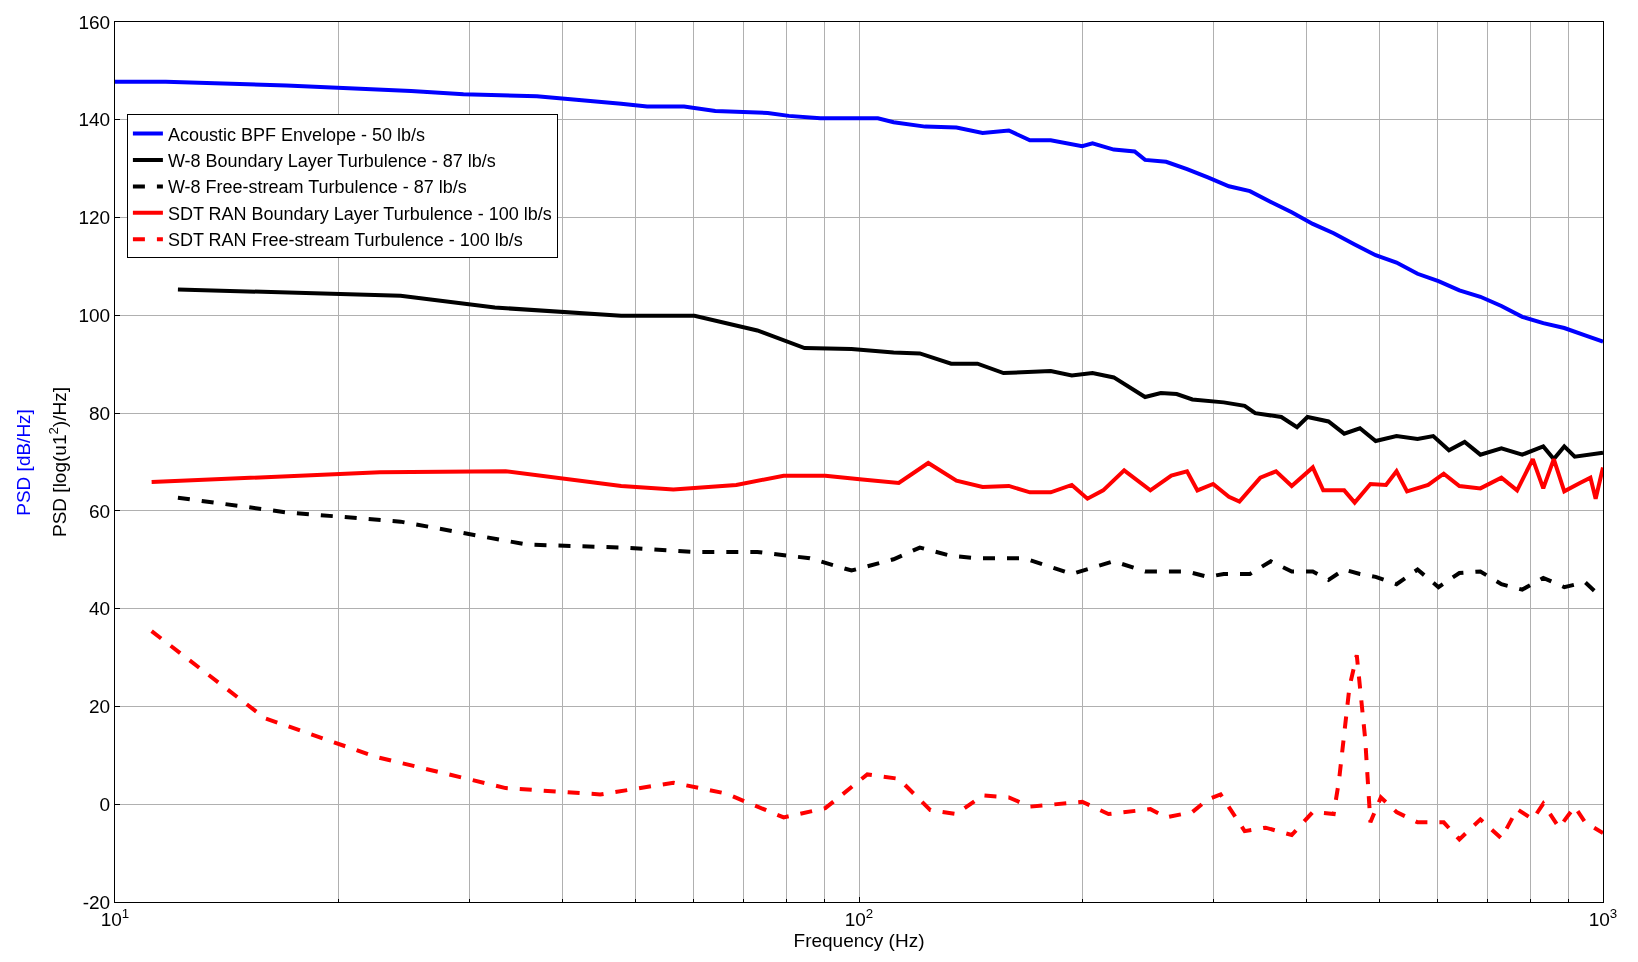  What do you see at coordinates (859, 917) in the screenshot?
I see `x-tick-label: 10$^{2}$` at bounding box center [859, 917].